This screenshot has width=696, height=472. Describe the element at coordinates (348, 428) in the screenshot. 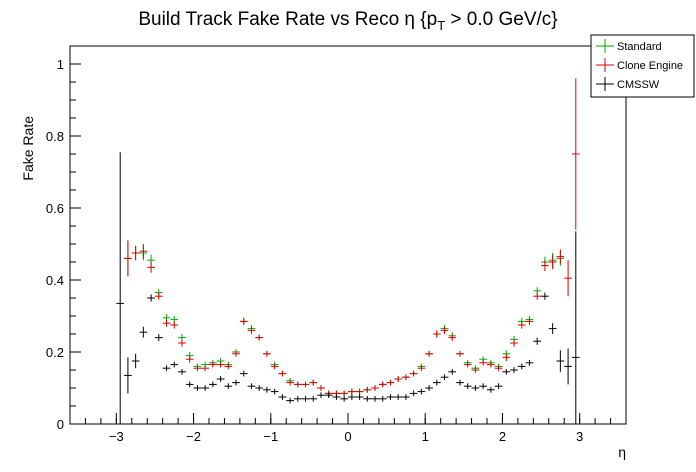

I see `x-axis: −3 −2 −1 0 1 2 3` at that location.